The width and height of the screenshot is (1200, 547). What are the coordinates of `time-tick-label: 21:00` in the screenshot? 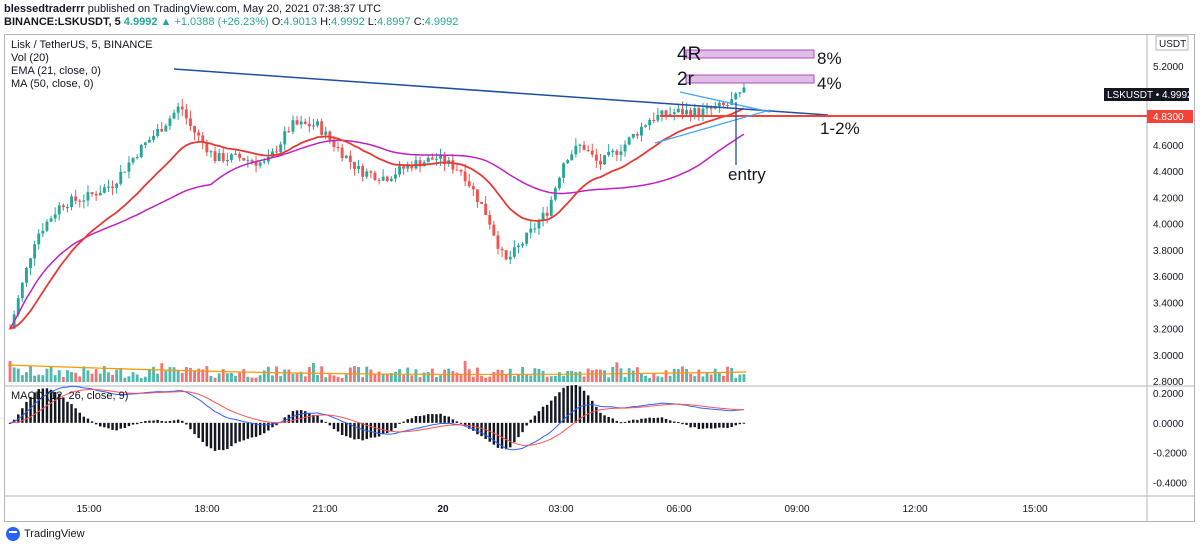 It's located at (324, 509).